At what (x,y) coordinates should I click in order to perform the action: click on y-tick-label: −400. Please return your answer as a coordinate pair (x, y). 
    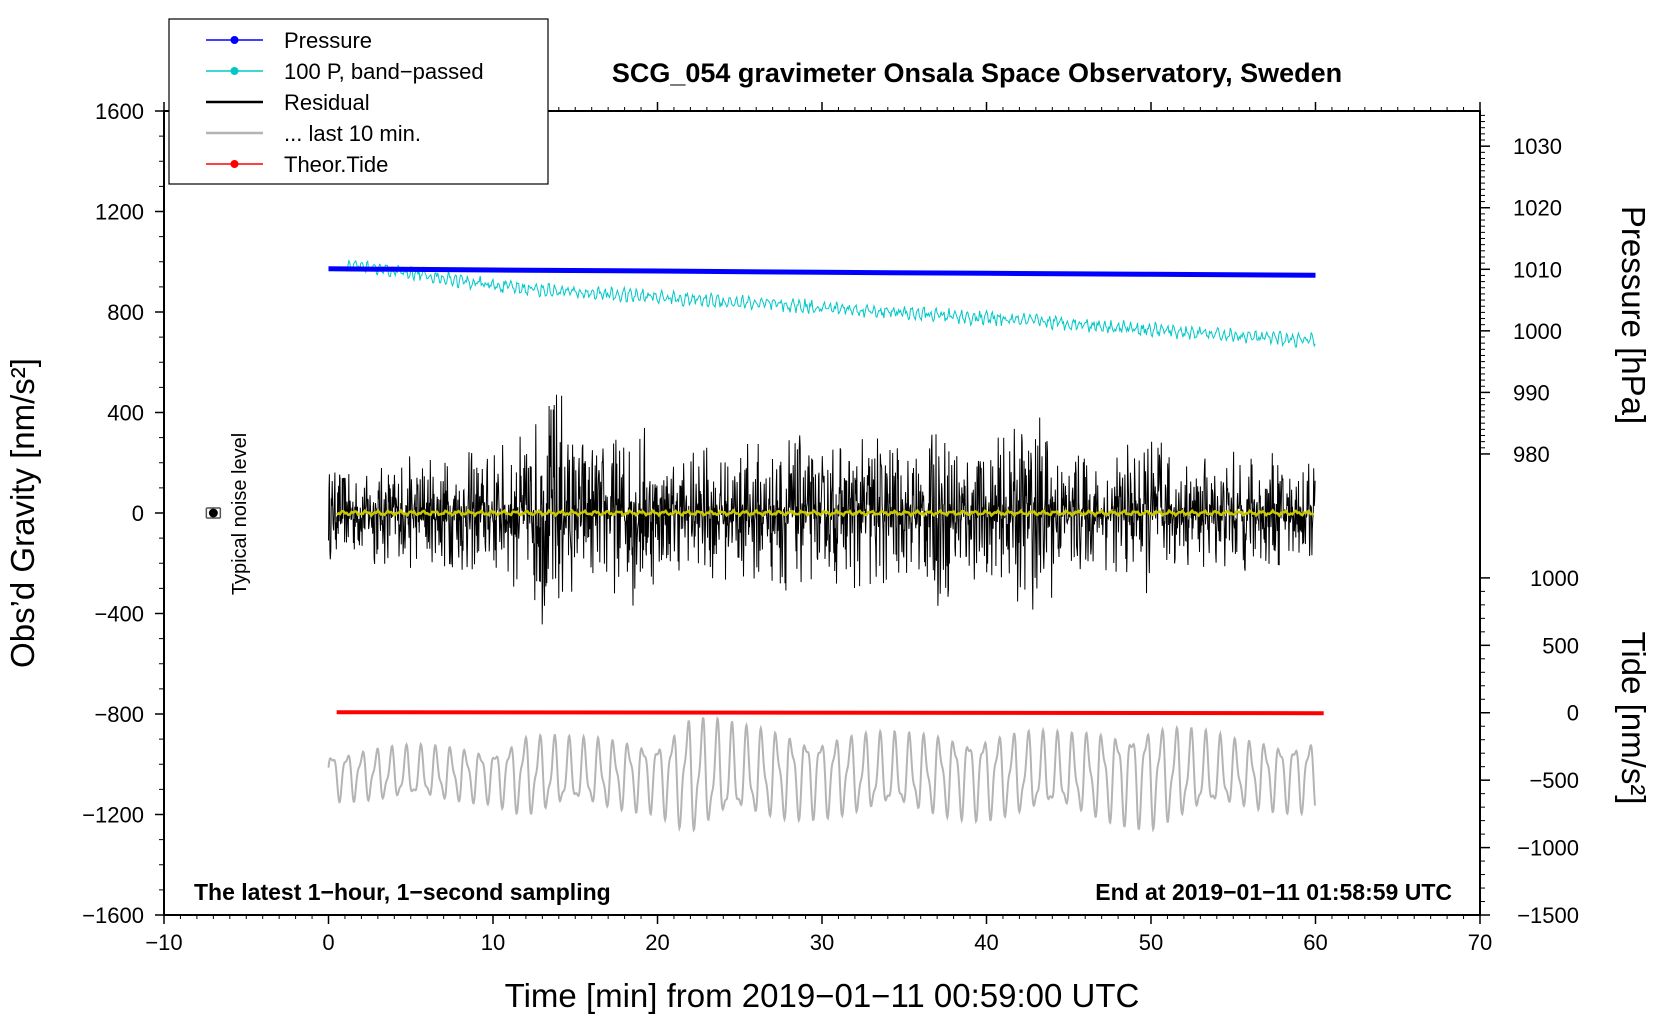
    Looking at the image, I should click on (119, 614).